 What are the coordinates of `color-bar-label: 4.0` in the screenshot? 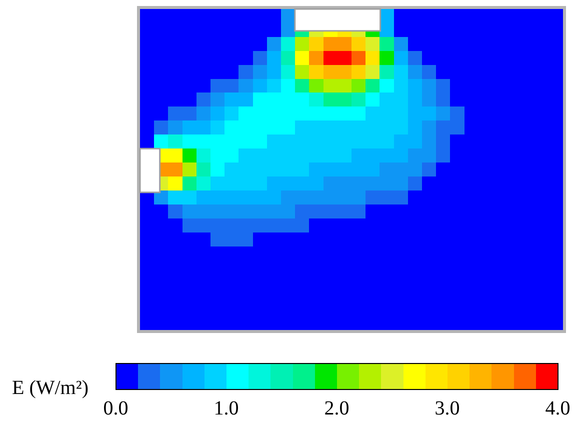 It's located at (557, 409).